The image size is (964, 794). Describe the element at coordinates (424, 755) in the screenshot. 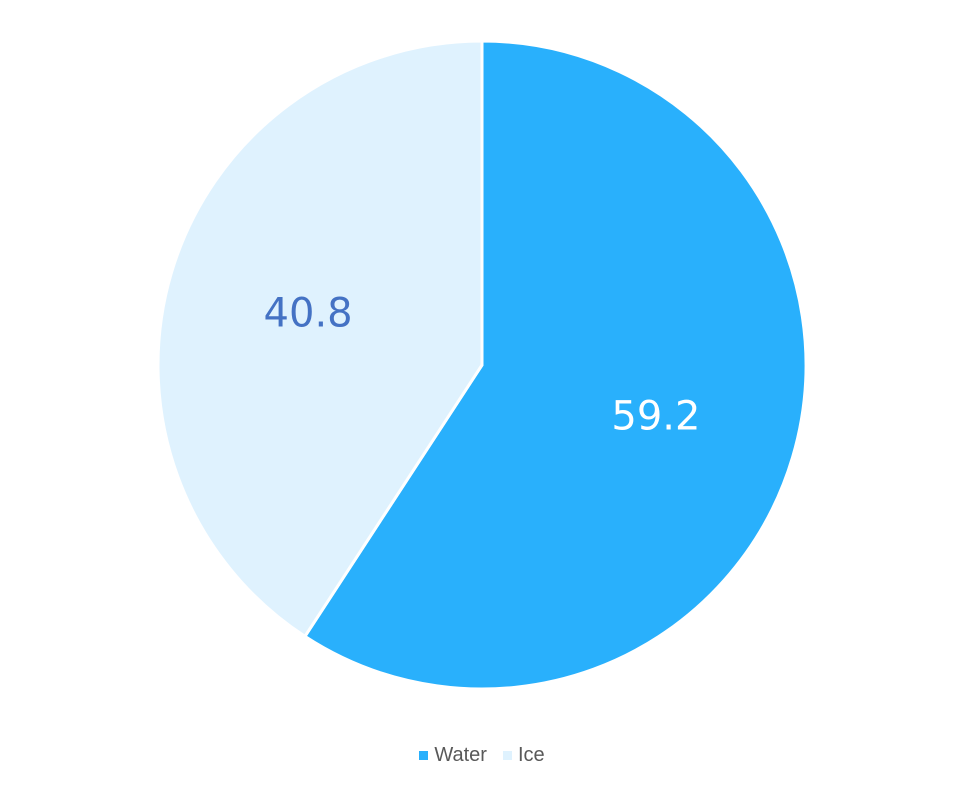

I see `legend-swatch-water` at that location.